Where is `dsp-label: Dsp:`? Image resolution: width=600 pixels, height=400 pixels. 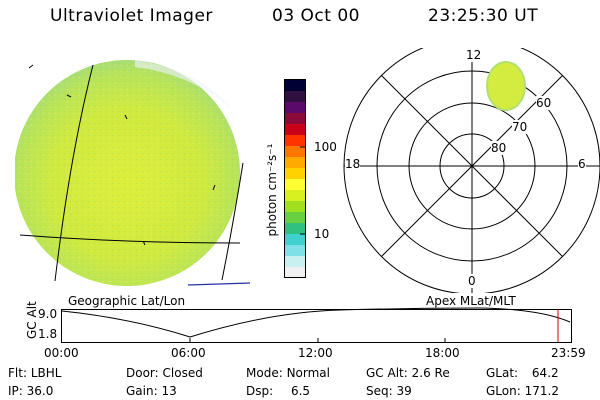 dsp-label: Dsp: is located at coordinates (260, 391).